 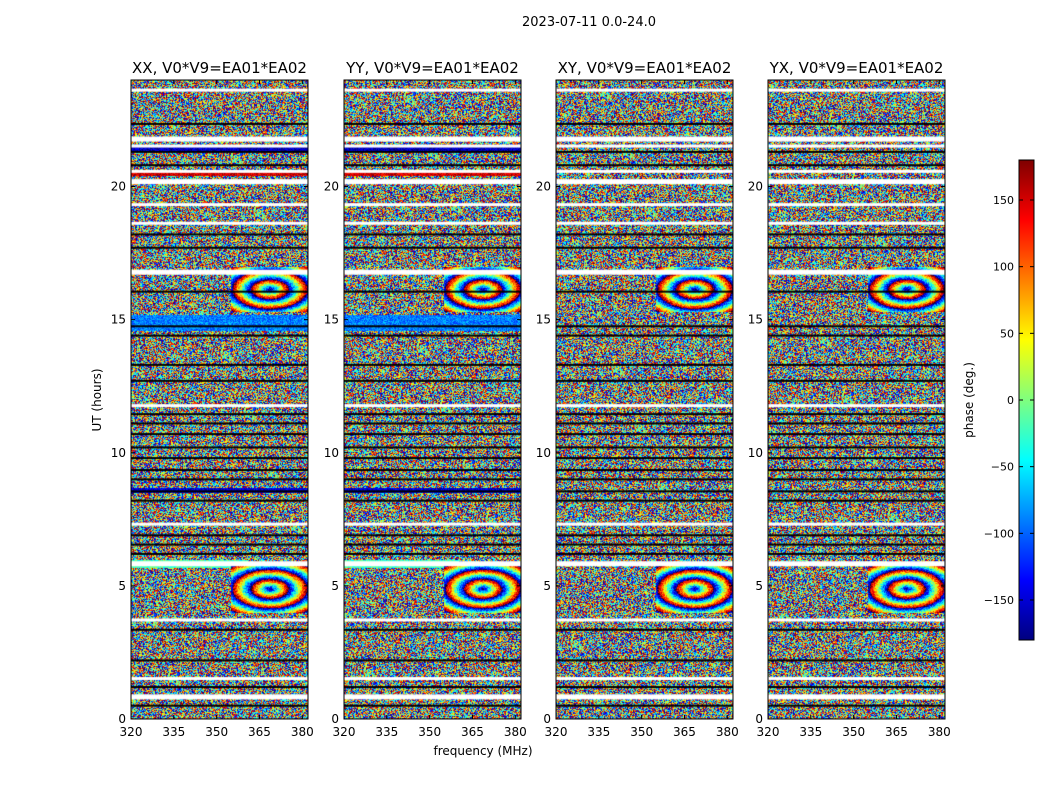 I want to click on phase-heatmap-xy, so click(x=644, y=399).